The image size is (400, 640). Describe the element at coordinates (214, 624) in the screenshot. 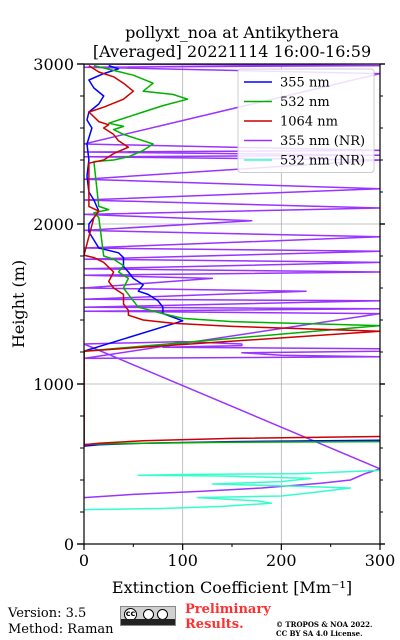

I see `preliminary-line2: Results.` at that location.